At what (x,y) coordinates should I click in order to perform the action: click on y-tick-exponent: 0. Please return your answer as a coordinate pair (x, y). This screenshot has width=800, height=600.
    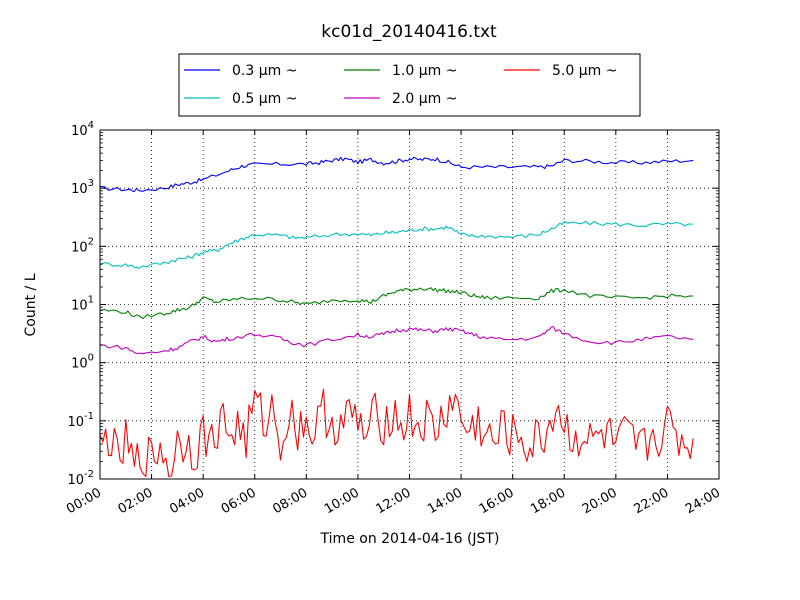
    Looking at the image, I should click on (91, 358).